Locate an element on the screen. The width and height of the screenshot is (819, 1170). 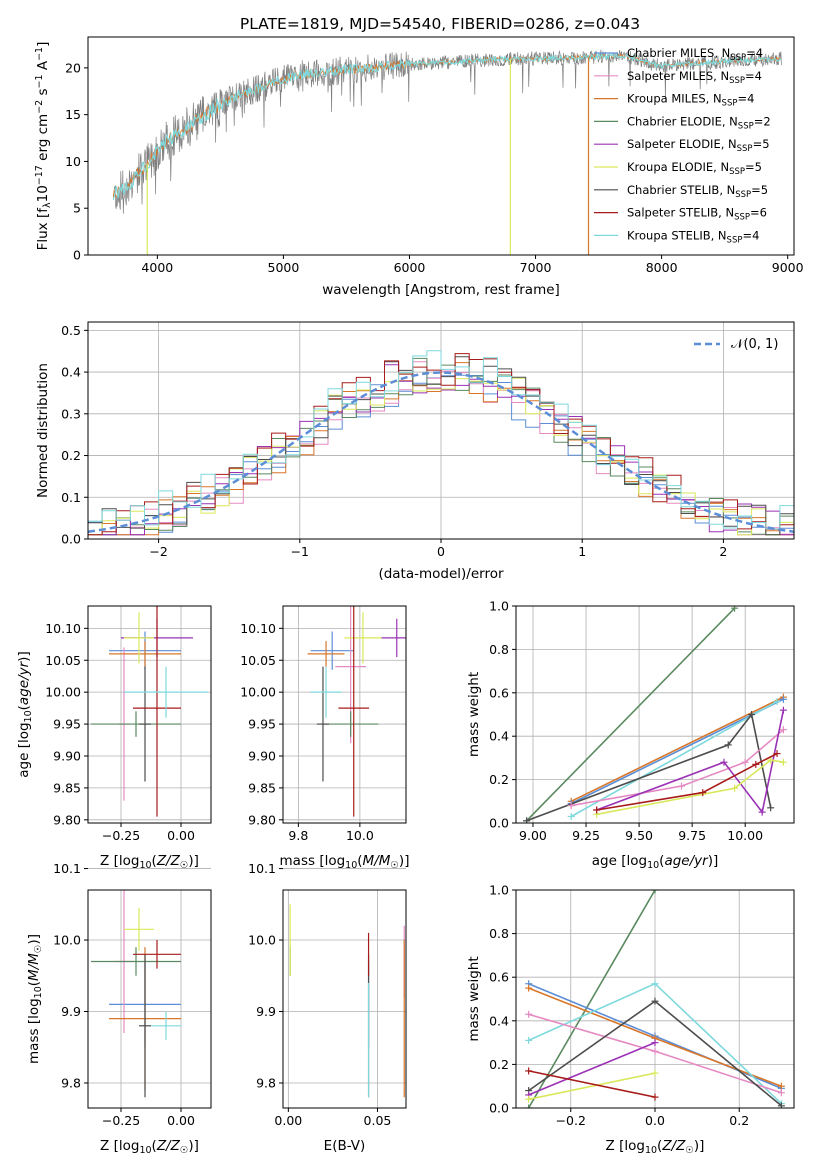
x-tick-label: 4000 is located at coordinates (157, 267).